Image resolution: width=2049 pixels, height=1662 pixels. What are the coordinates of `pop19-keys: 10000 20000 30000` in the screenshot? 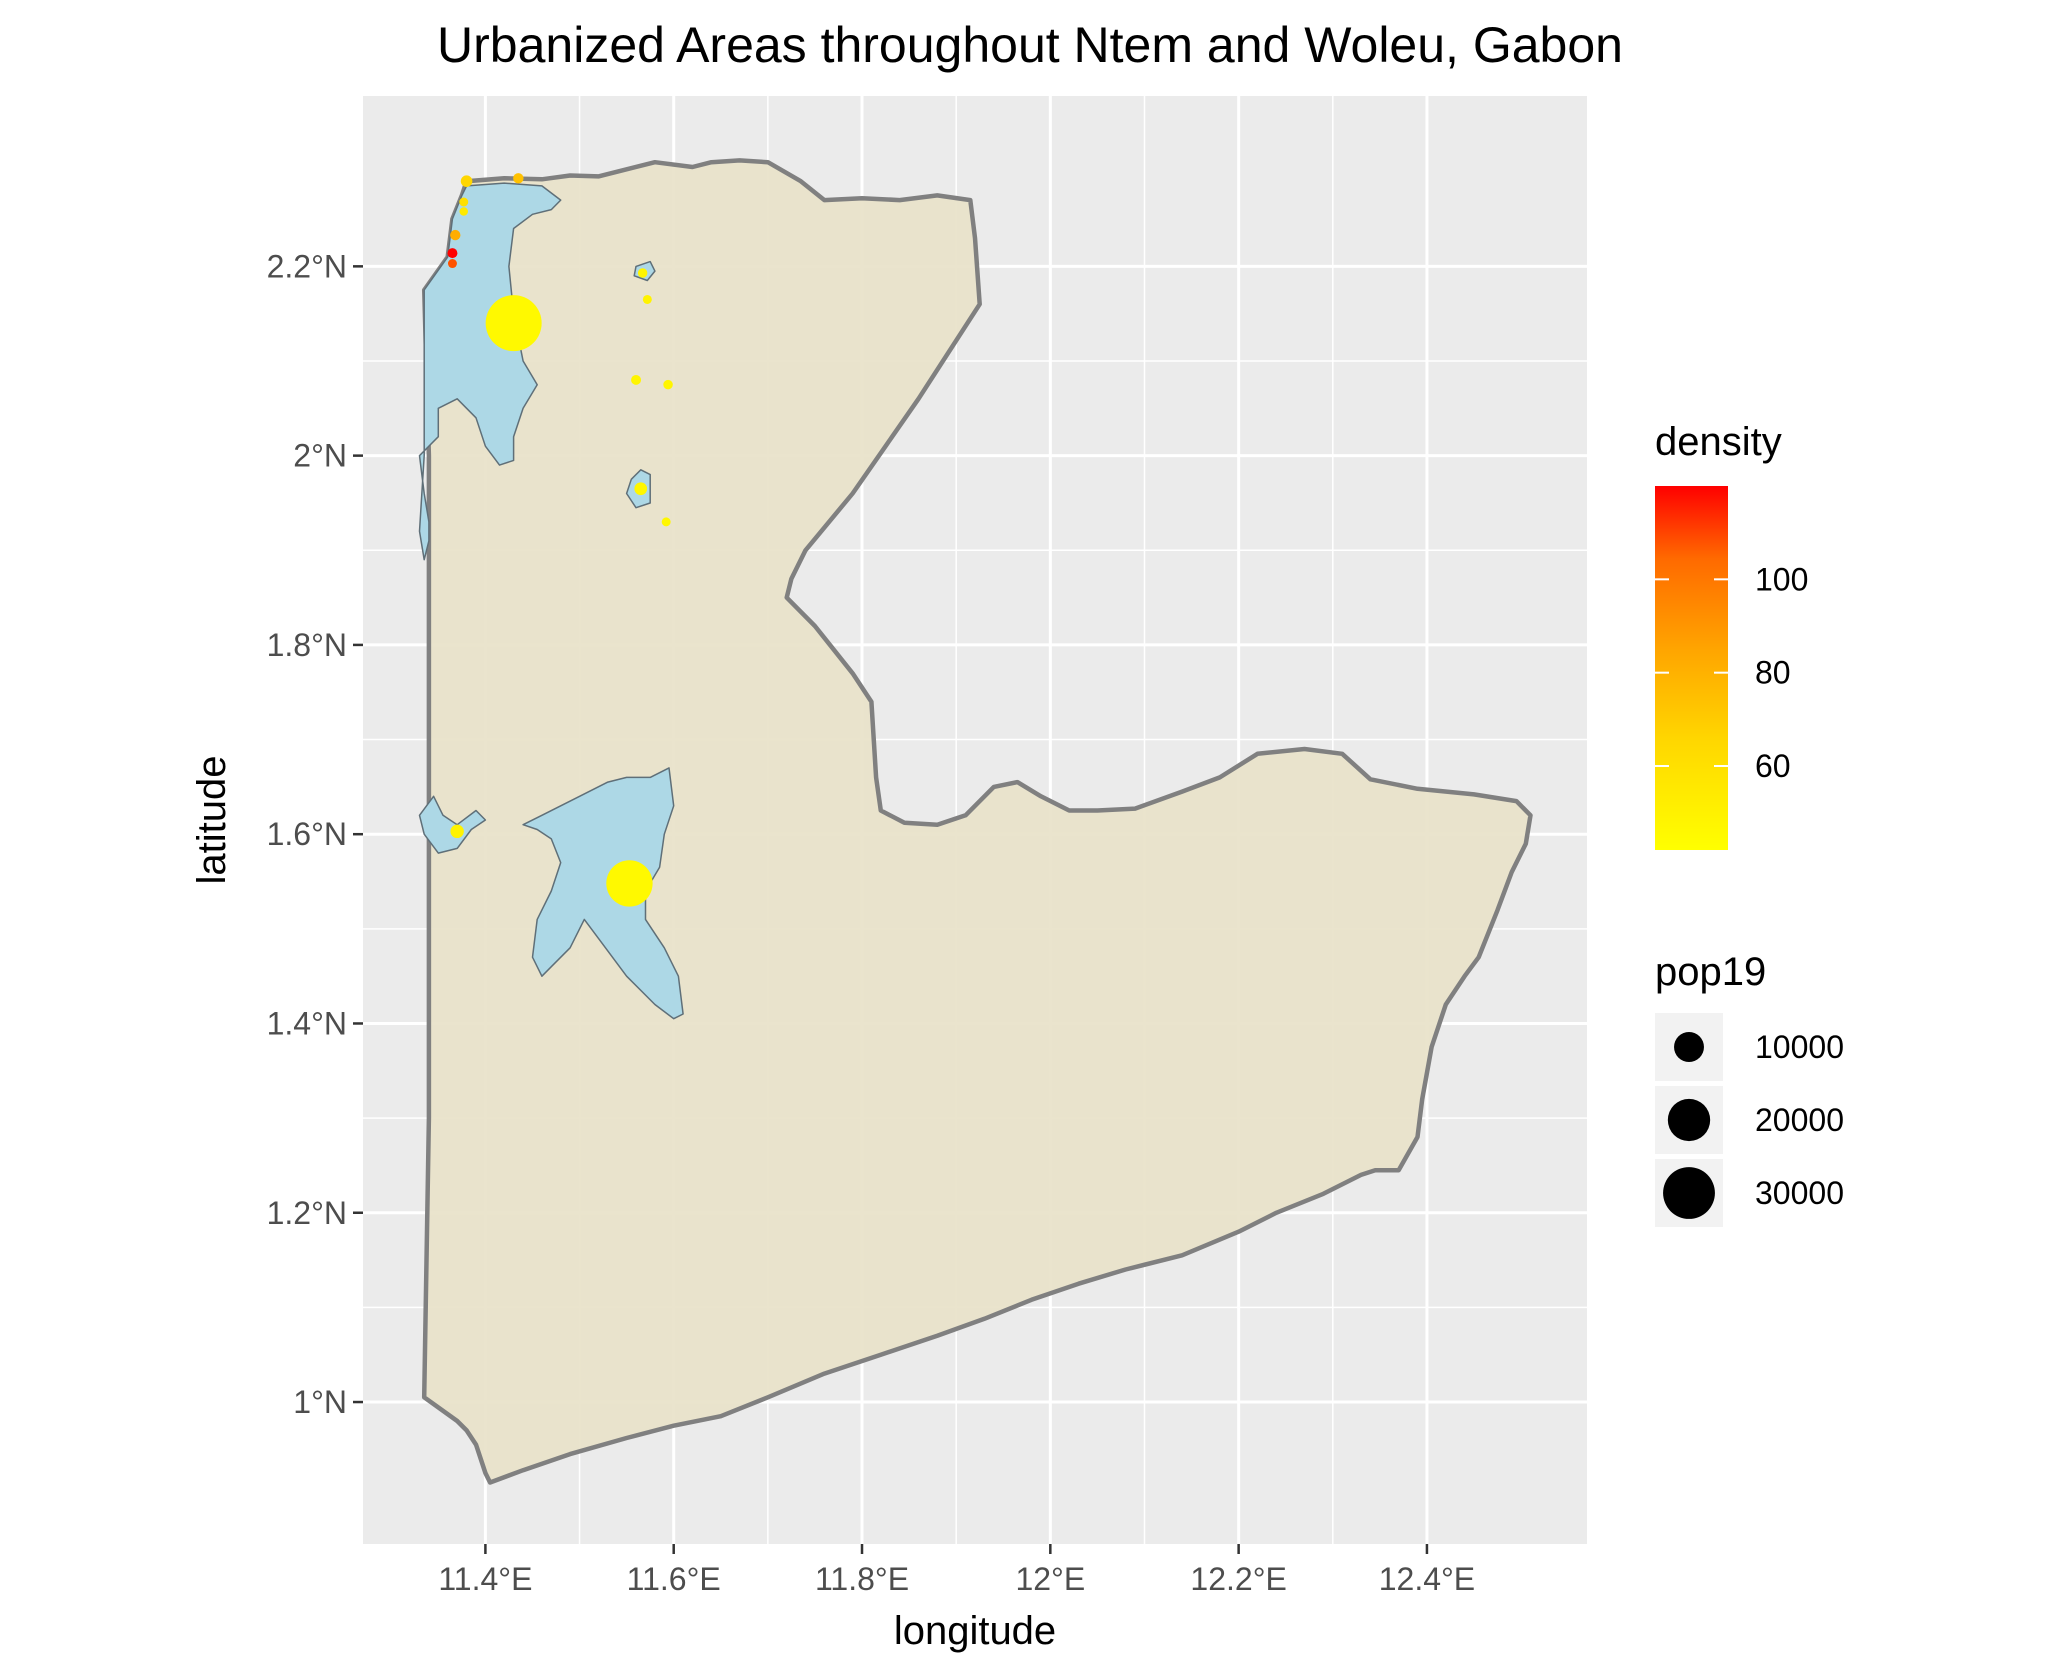 It's located at (1749, 1120).